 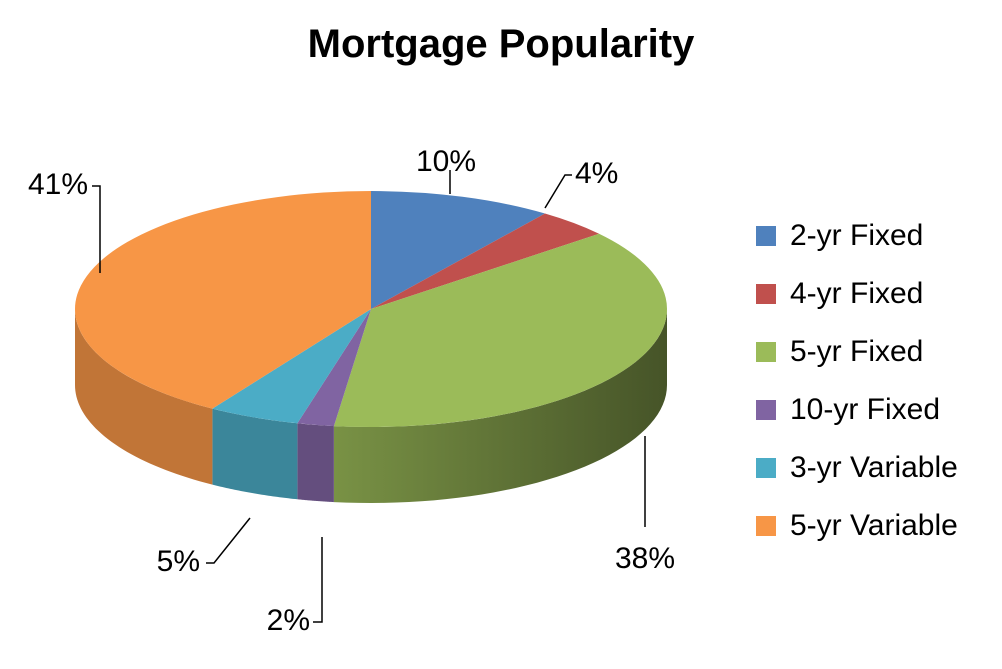 What do you see at coordinates (874, 467) in the screenshot?
I see `legend-label: 3-yr Variable` at bounding box center [874, 467].